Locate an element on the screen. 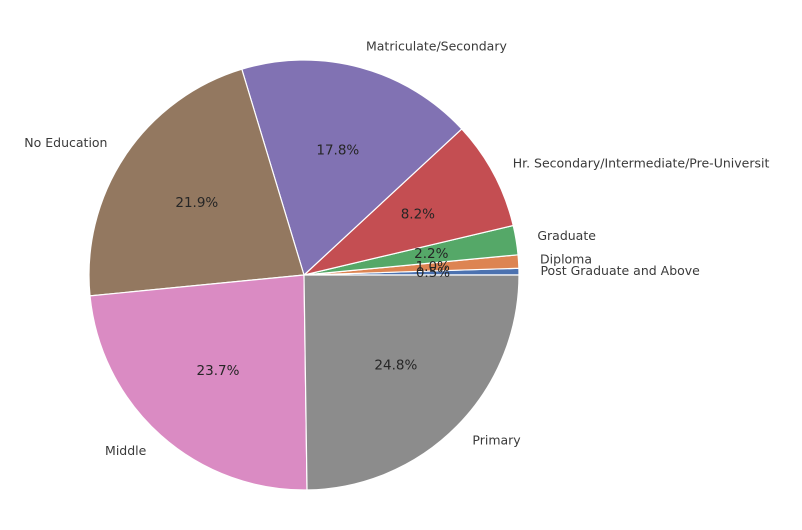 The width and height of the screenshot is (802, 530). pie-slice-primary is located at coordinates (411, 382).